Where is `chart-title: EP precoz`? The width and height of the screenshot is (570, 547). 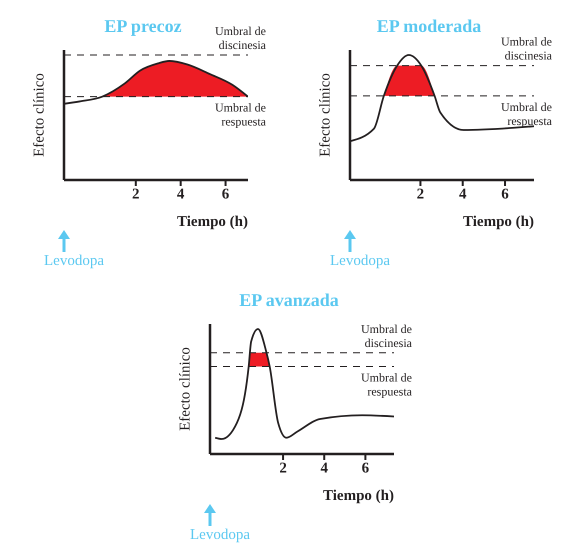 chart-title: EP precoz is located at coordinates (143, 26).